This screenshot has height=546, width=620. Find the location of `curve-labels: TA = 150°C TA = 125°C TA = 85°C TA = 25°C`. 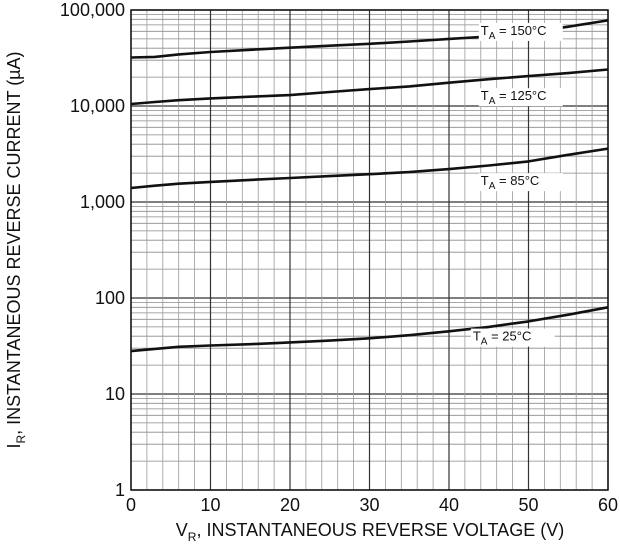

curve-labels: TA = 150°C TA = 125°C TA = 85°C TA = 25°C is located at coordinates (516, 185).